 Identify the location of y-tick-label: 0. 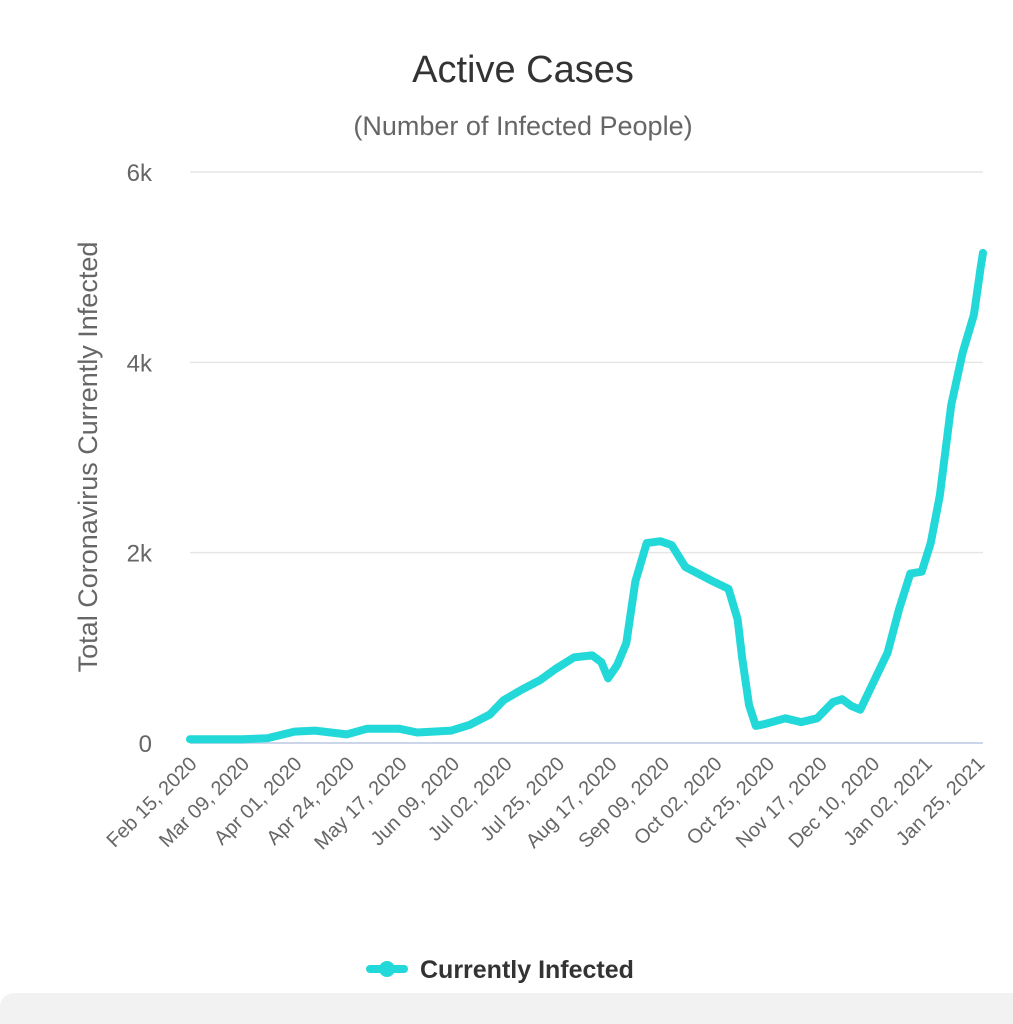
(145, 744).